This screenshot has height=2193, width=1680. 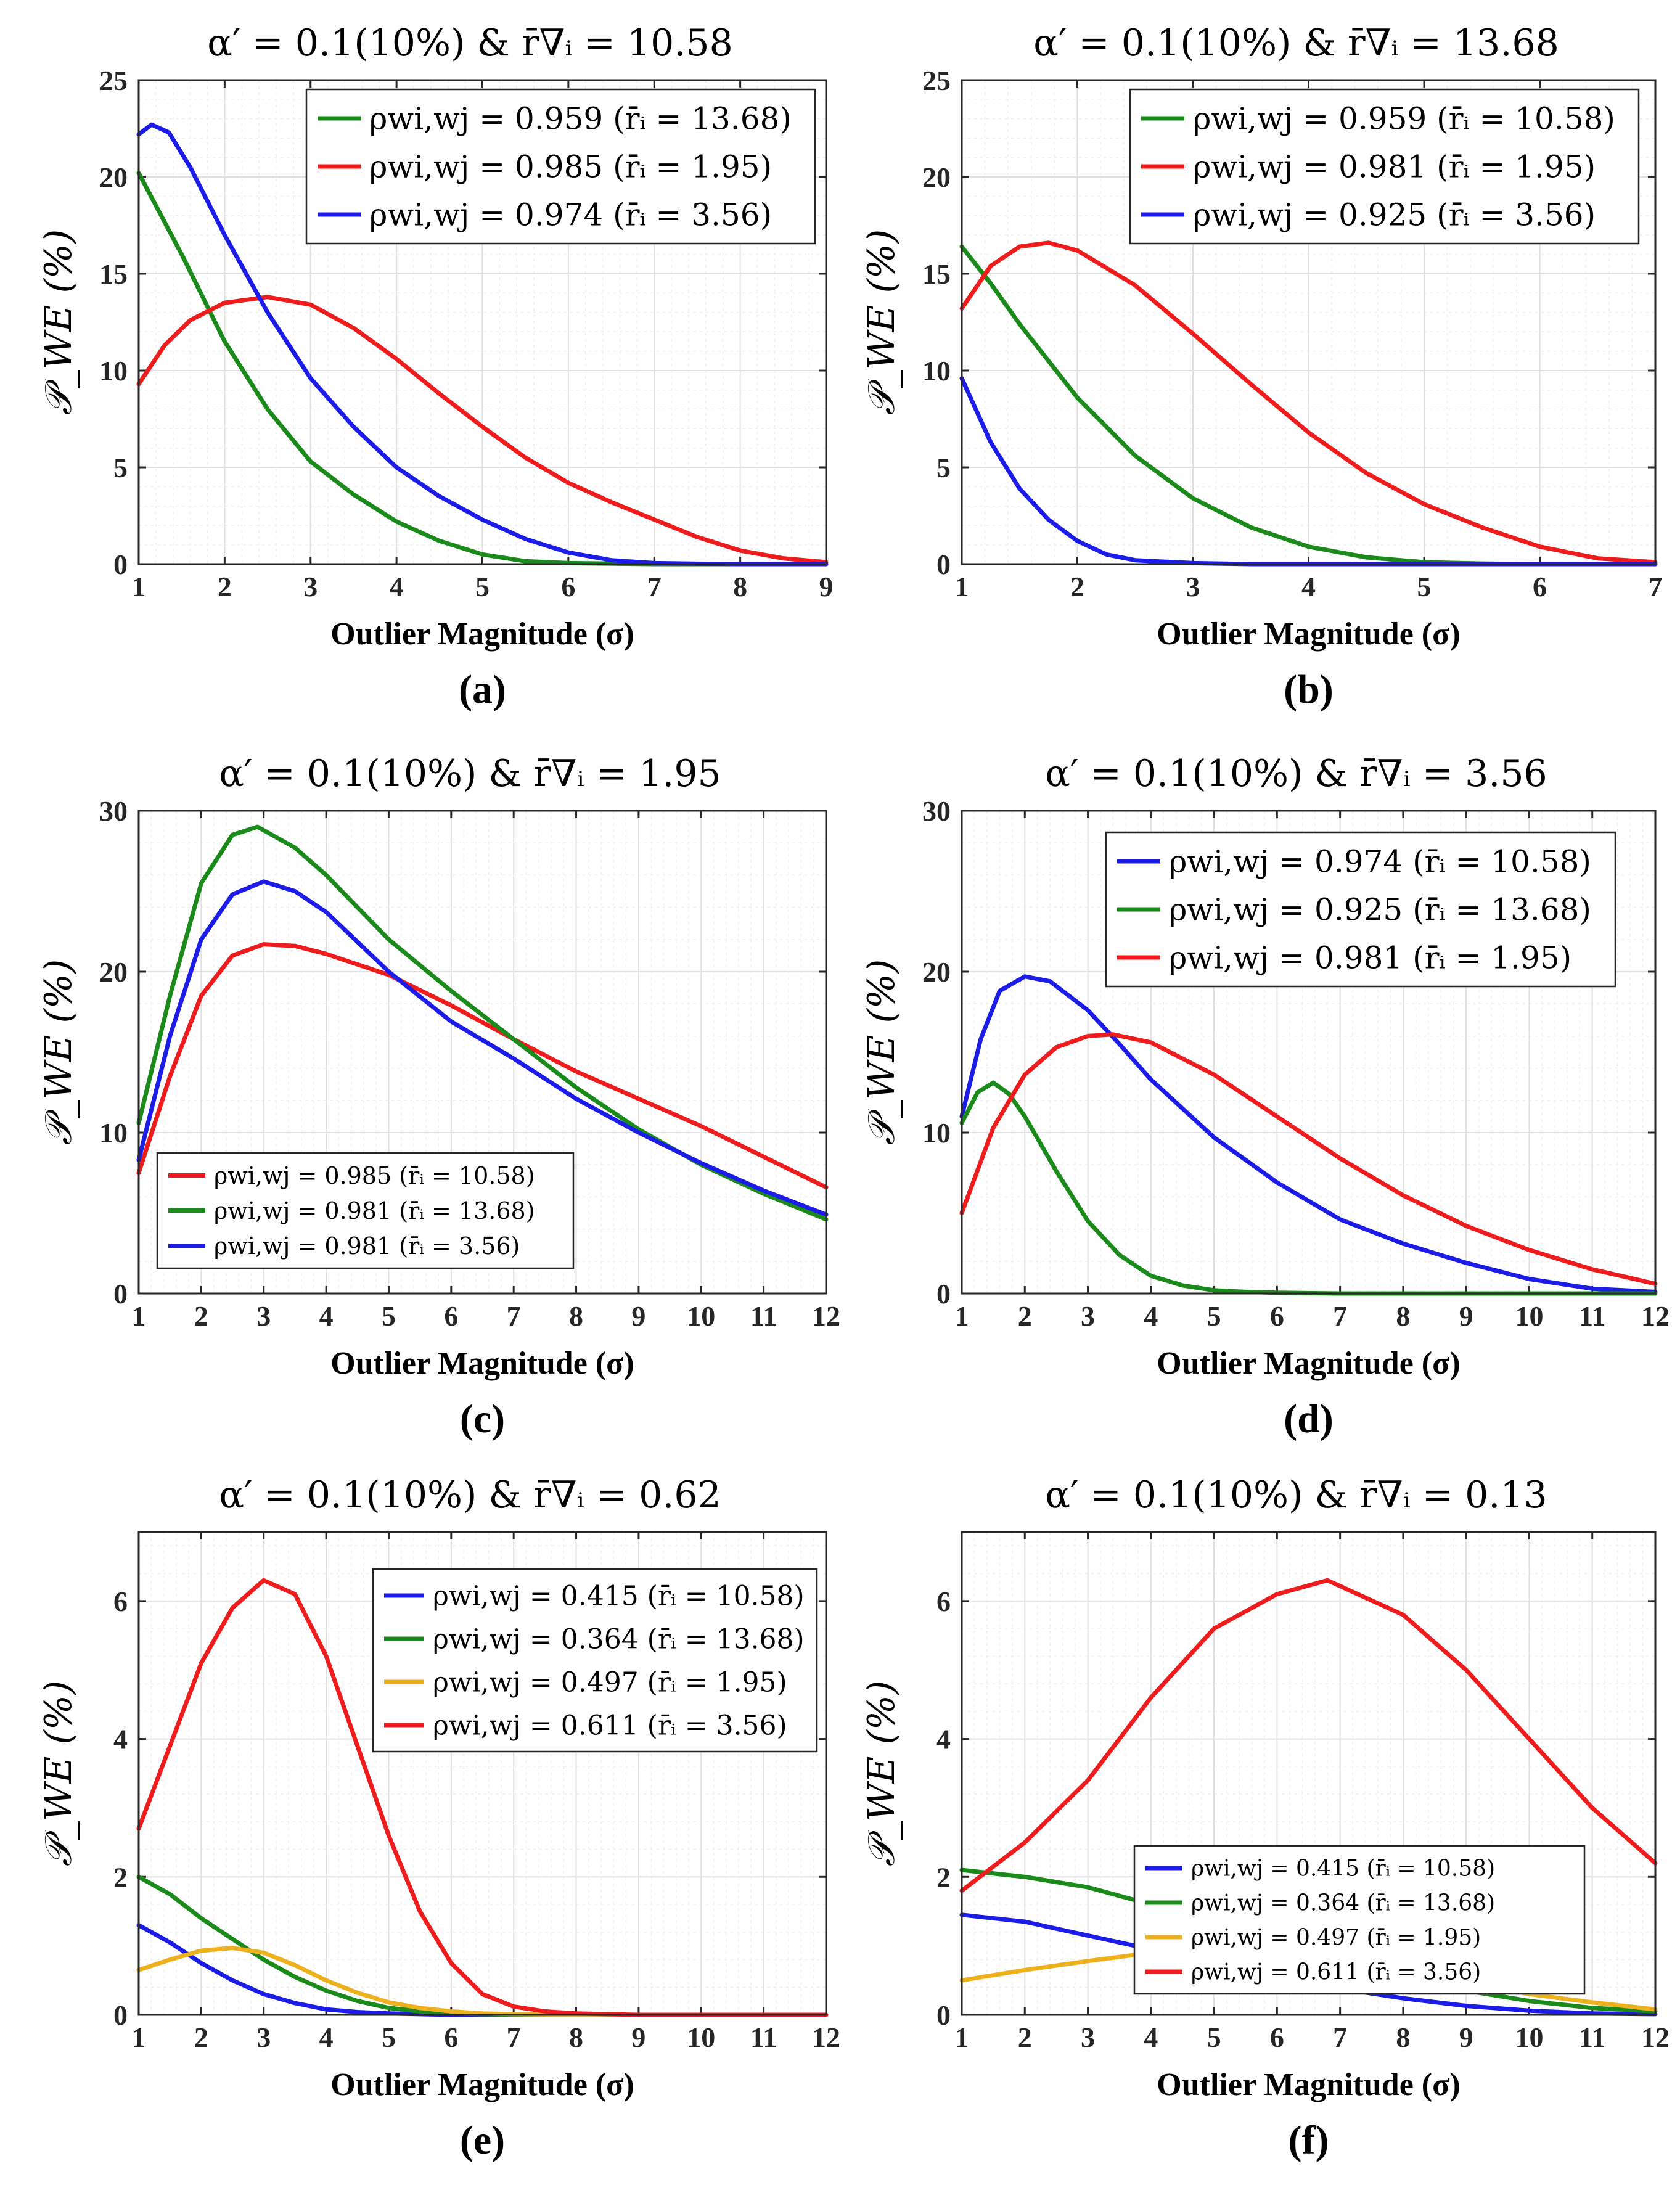 I want to click on legend-entry: ρwi,wj = 0.974 (r̄ᵢ = 10.58), so click(x=1380, y=862).